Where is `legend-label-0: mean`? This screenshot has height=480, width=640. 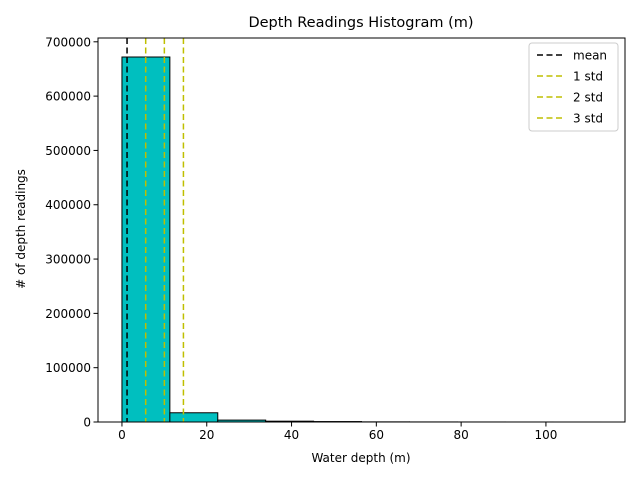 legend-label-0: mean is located at coordinates (590, 56).